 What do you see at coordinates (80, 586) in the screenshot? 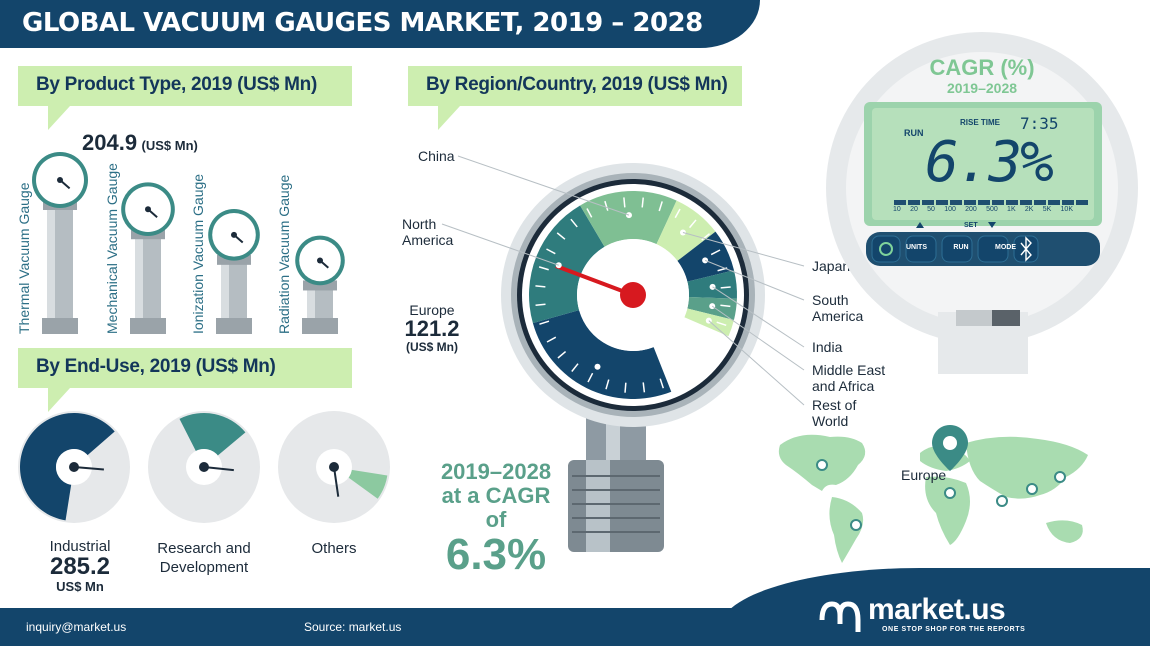
I see `end-use-industrial-unit: US$ Mn` at bounding box center [80, 586].